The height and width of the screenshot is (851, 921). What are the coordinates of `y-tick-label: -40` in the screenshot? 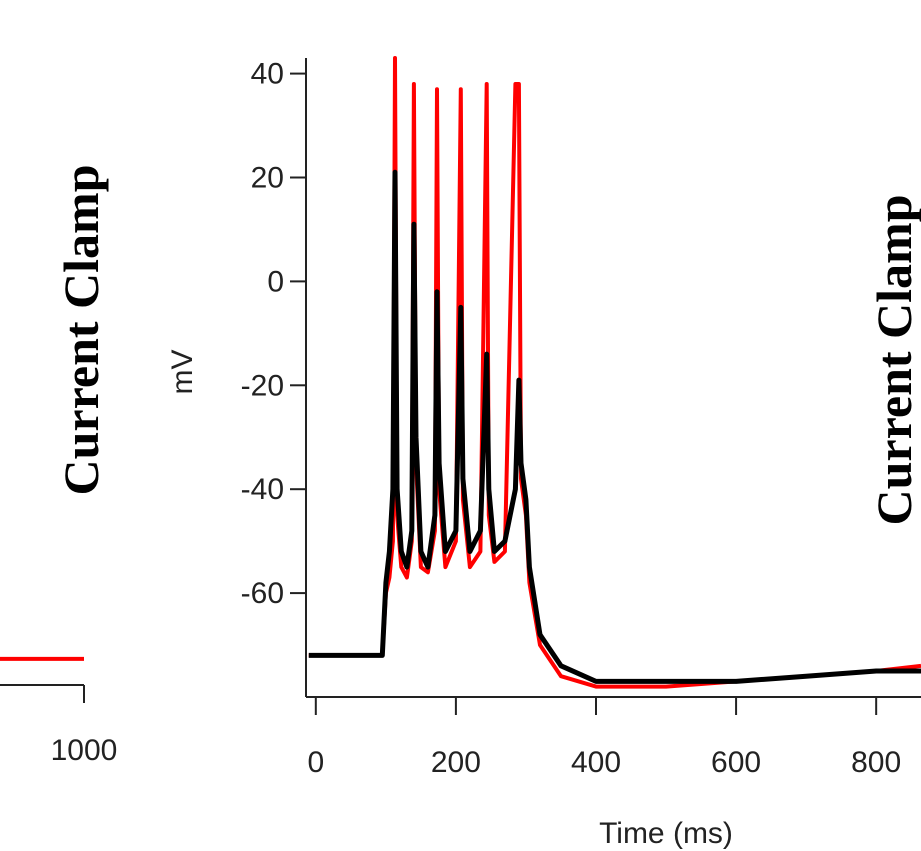 It's located at (262, 489).